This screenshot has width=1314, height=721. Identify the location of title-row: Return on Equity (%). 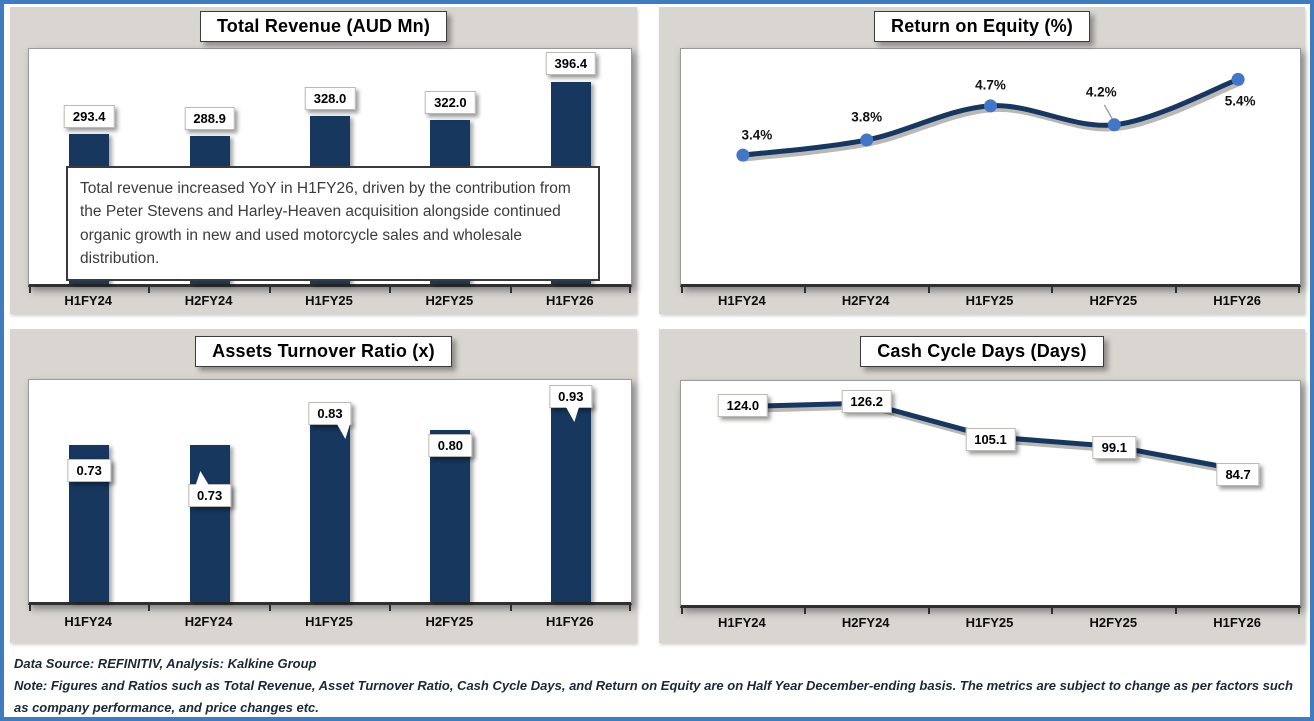
(982, 26).